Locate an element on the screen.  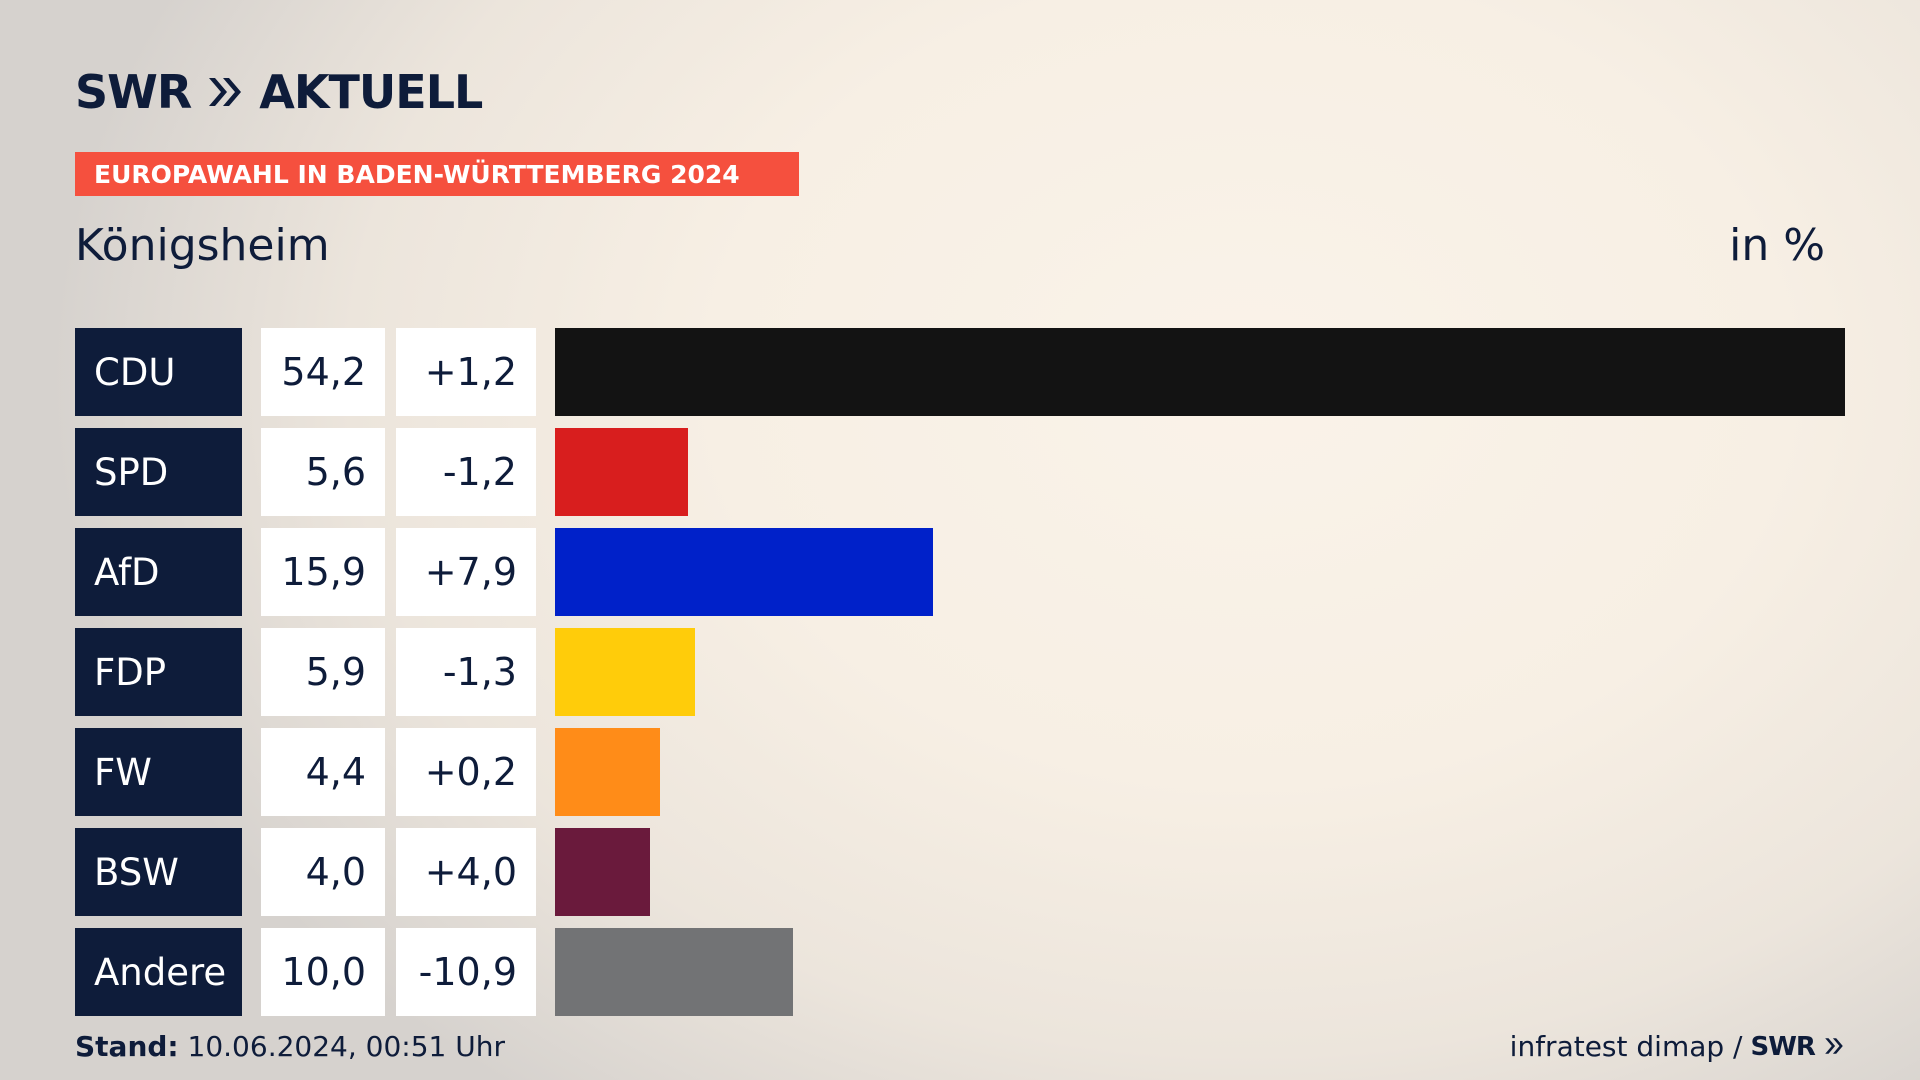
vote-share-value: 4,0 is located at coordinates (323, 872).